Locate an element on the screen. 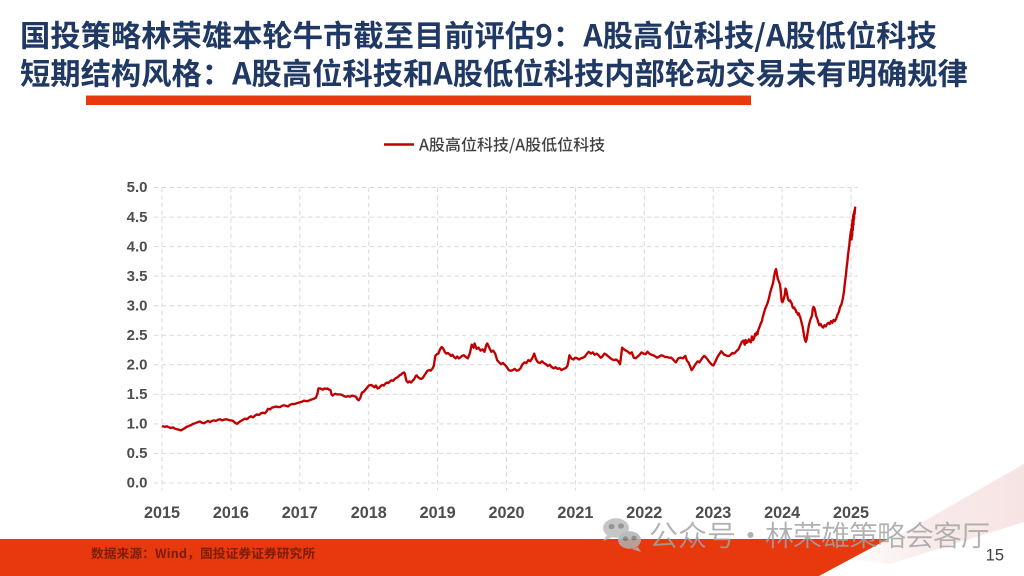 The height and width of the screenshot is (576, 1024). svg-text: 4.0 is located at coordinates (137, 246).